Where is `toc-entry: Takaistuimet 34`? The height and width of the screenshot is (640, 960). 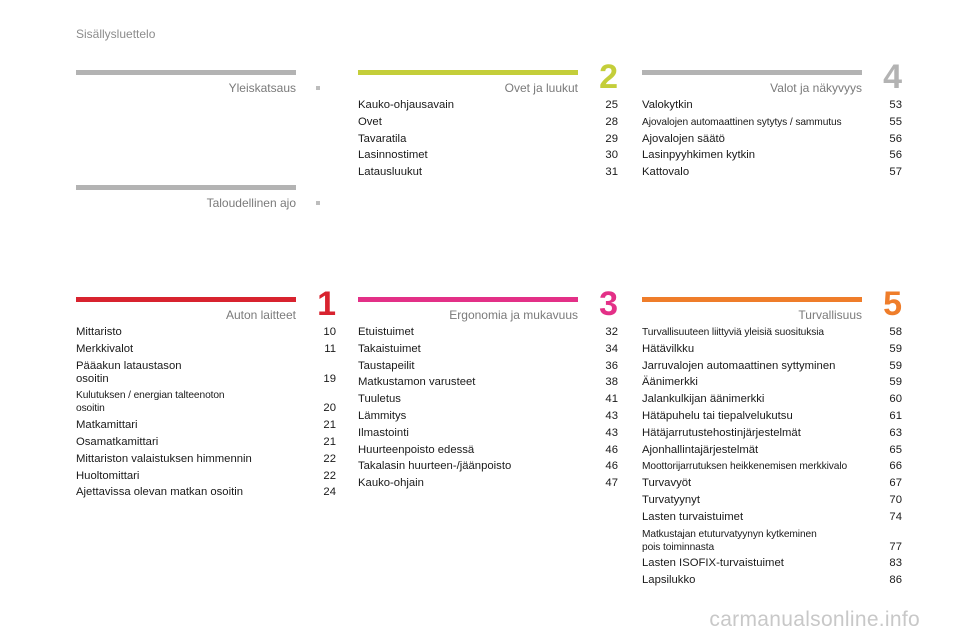
toc-entry: Takaistuimet 34 is located at coordinates (488, 349).